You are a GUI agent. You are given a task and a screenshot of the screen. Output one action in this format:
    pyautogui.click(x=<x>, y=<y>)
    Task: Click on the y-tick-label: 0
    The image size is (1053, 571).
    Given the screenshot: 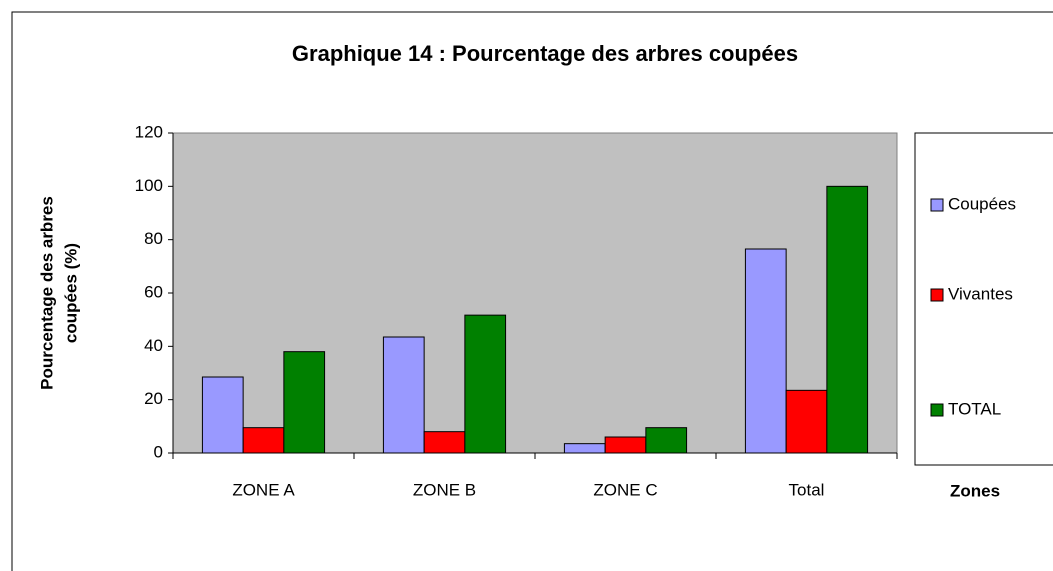 What is the action you would take?
    pyautogui.click(x=158, y=451)
    